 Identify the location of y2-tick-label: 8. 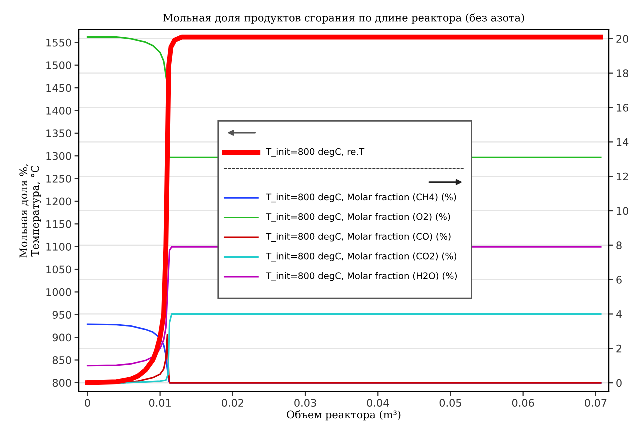
(619, 246).